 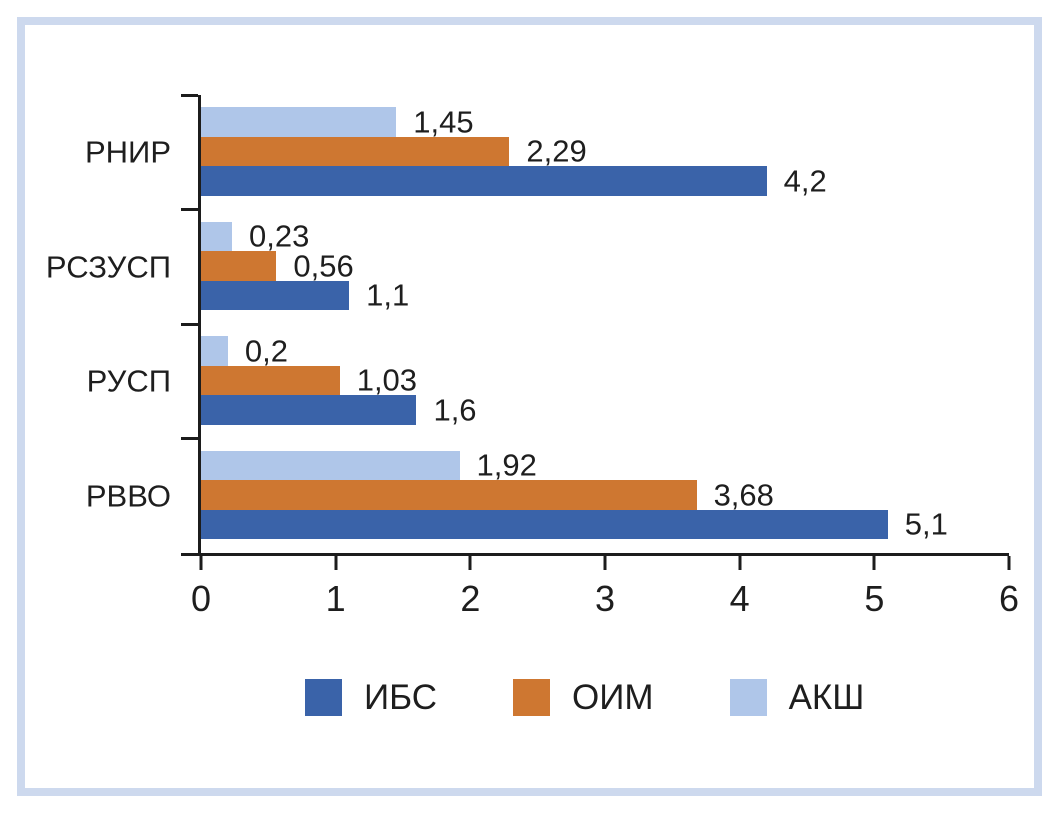 I want to click on bar-value-label: 0,56, so click(x=323, y=266).